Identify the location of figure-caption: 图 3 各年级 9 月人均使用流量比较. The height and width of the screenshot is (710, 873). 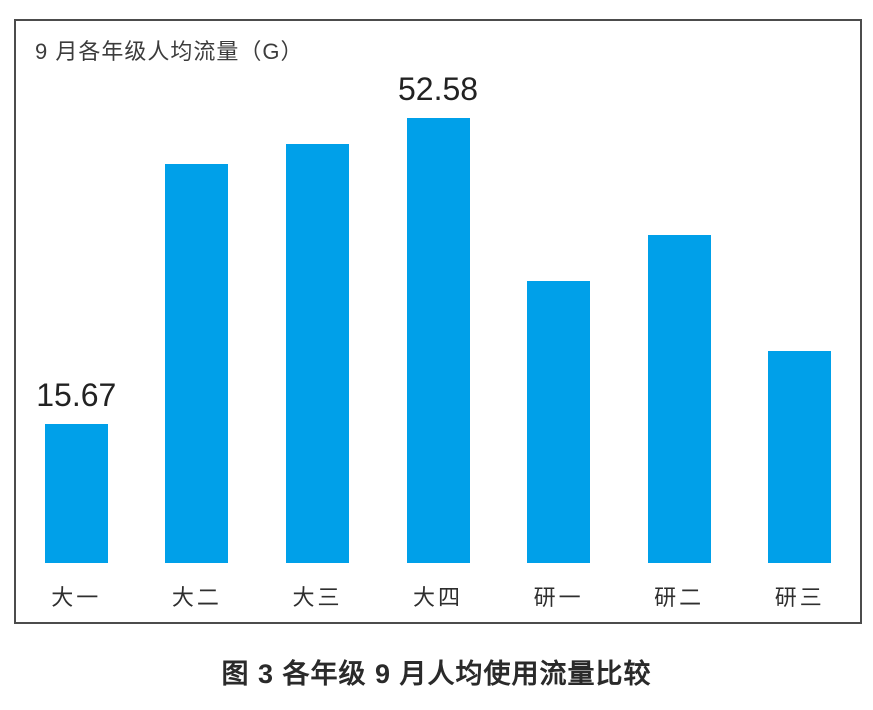
(436, 674).